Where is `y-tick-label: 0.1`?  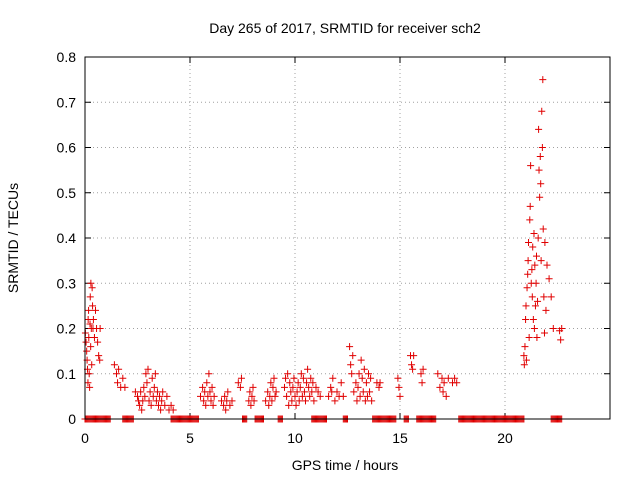 y-tick-label: 0.1 is located at coordinates (67, 374).